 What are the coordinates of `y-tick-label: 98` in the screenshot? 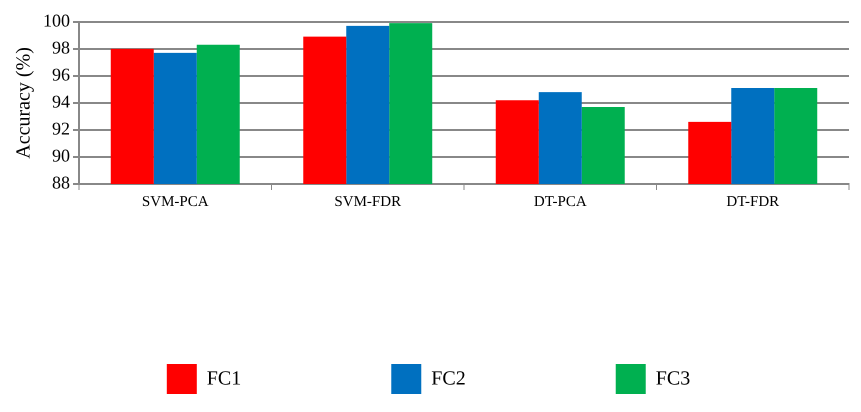 It's located at (61, 48).